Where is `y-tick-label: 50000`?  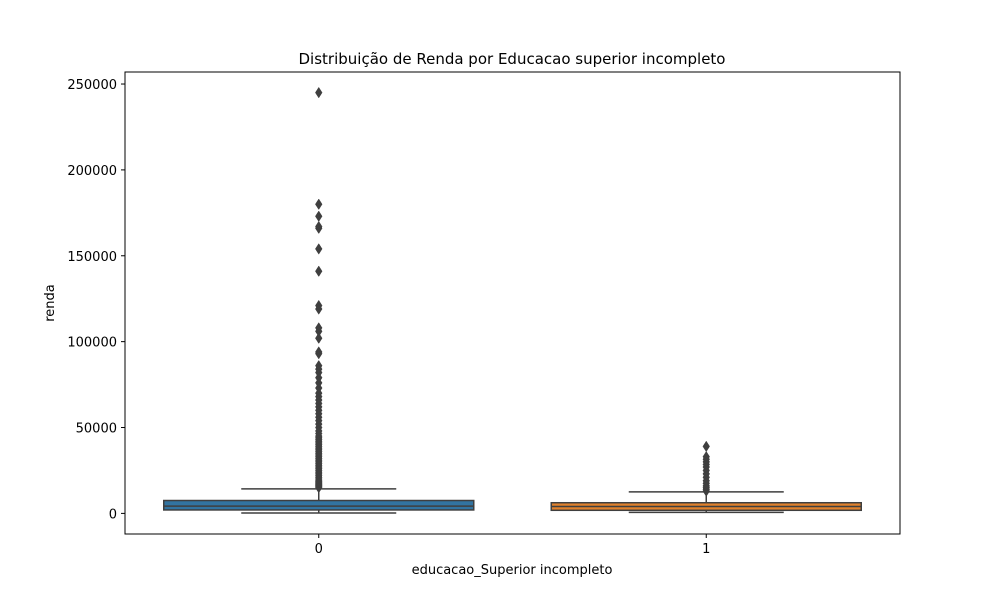 y-tick-label: 50000 is located at coordinates (96, 429).